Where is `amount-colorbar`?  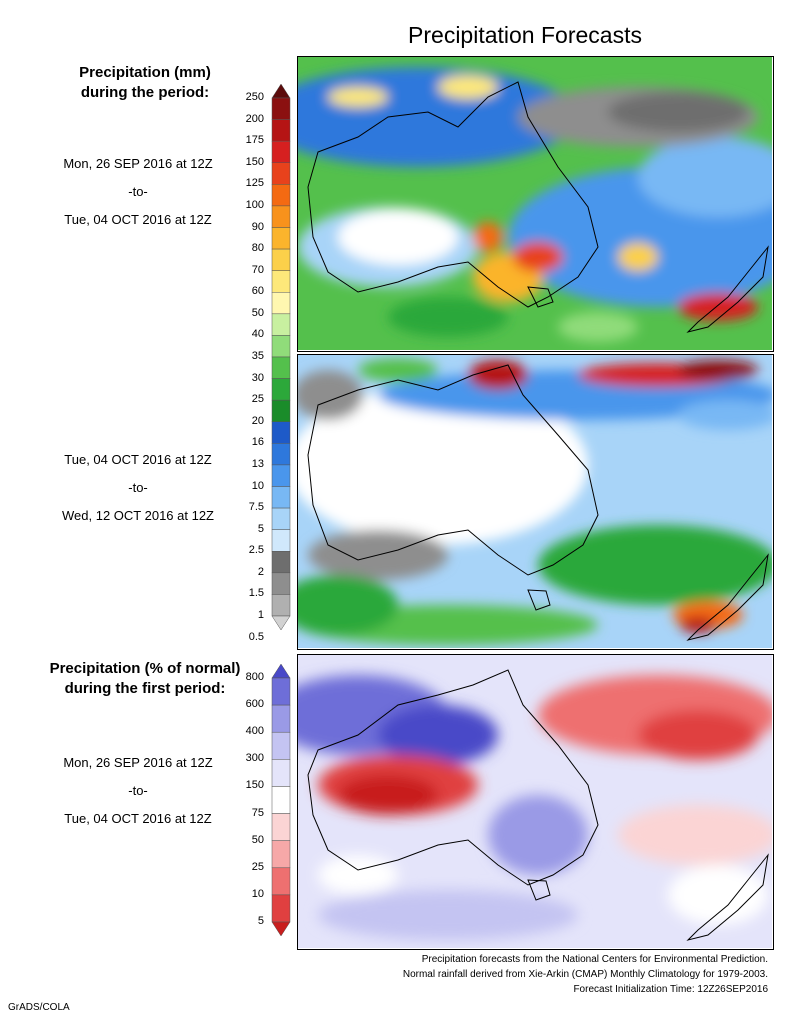 amount-colorbar is located at coordinates (281, 357).